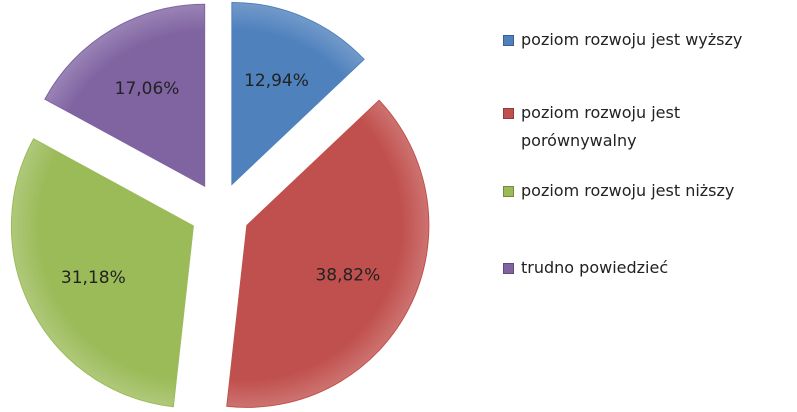  I want to click on data-label: 31,18%, so click(93, 278).